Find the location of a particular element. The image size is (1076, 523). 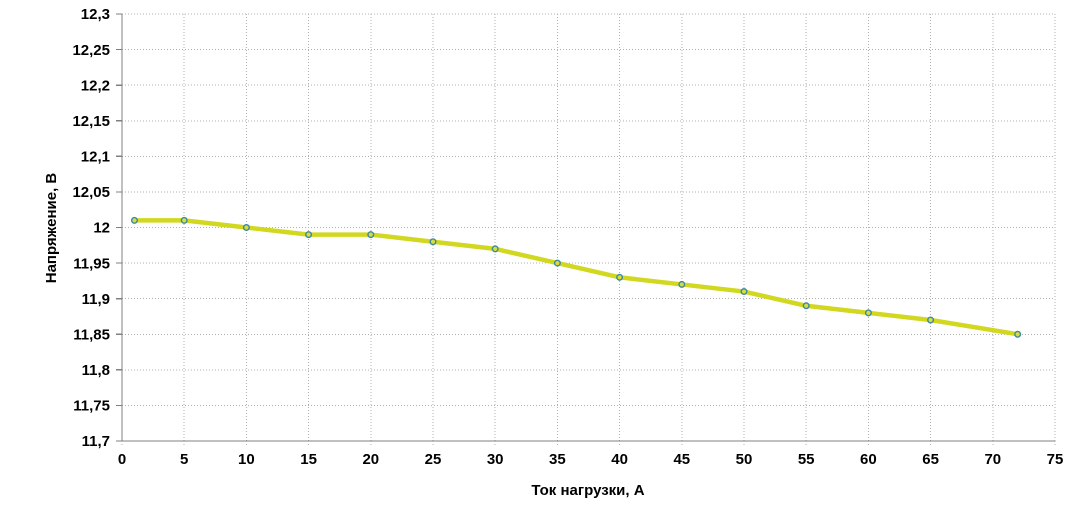

x-tick-label: 20 is located at coordinates (370, 459).